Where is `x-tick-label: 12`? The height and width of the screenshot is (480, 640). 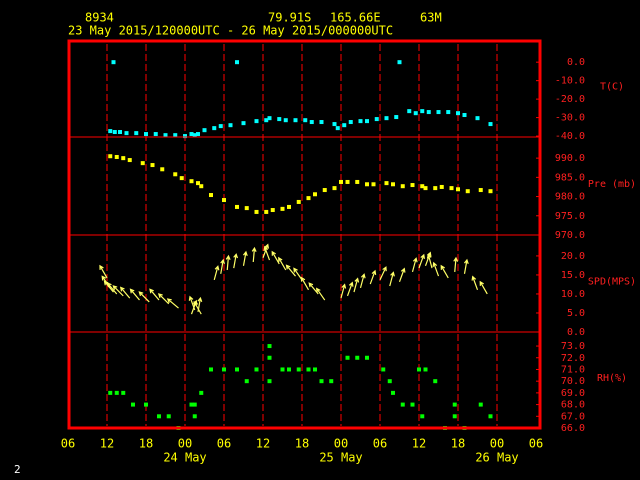 x-tick-label: 12 is located at coordinates (107, 444).